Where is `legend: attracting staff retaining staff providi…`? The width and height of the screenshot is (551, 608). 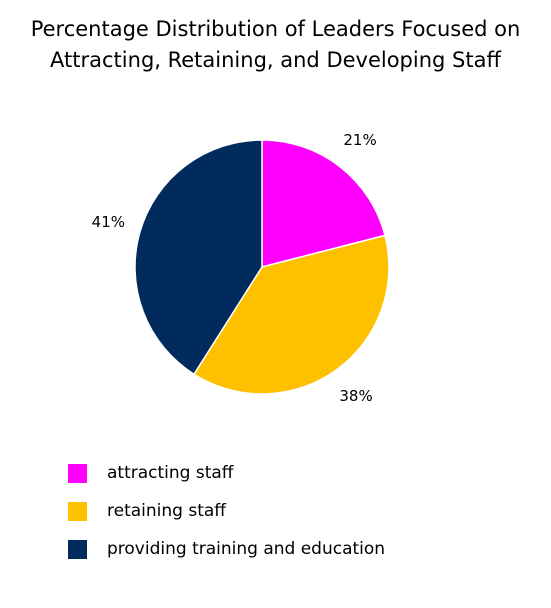 legend: attracting staff retaining staff providi… is located at coordinates (226, 519).